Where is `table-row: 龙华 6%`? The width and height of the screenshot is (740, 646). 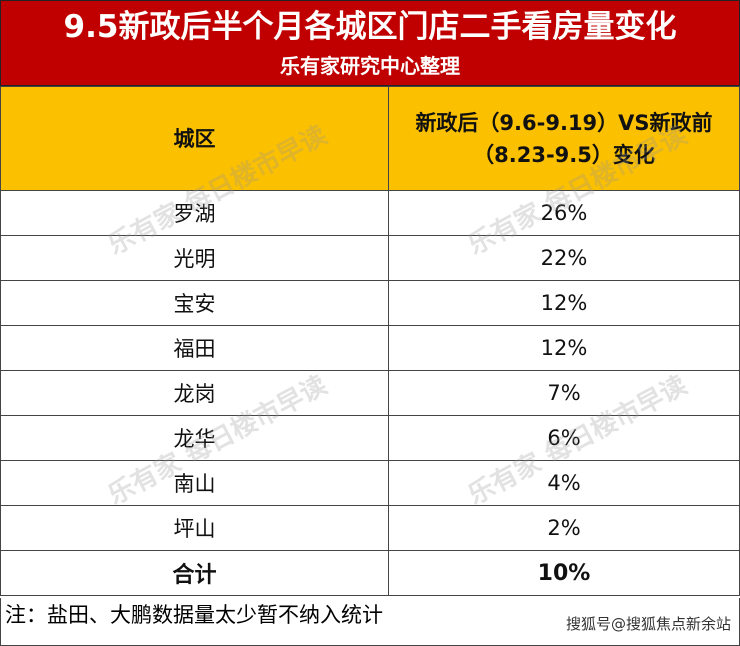
table-row: 龙华 6% is located at coordinates (370, 438).